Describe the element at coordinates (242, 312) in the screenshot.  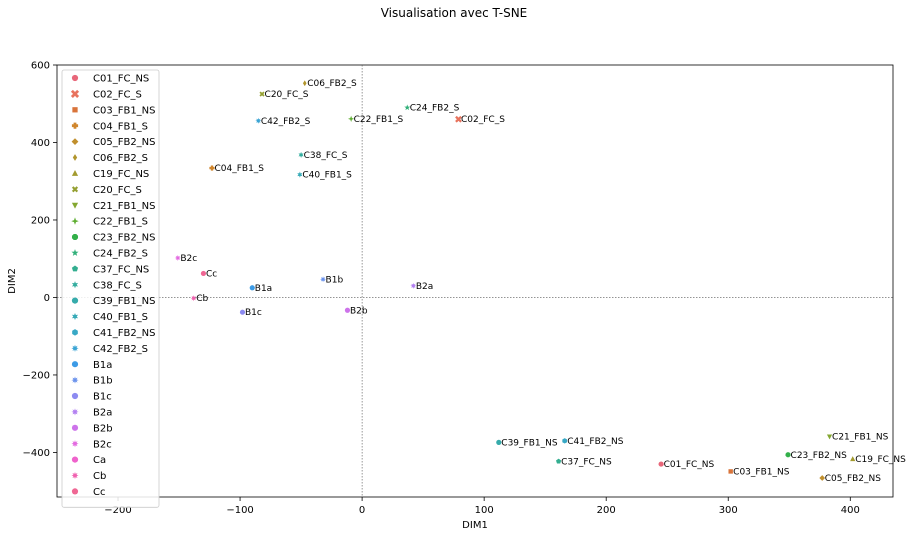
I see `point-b1c` at that location.